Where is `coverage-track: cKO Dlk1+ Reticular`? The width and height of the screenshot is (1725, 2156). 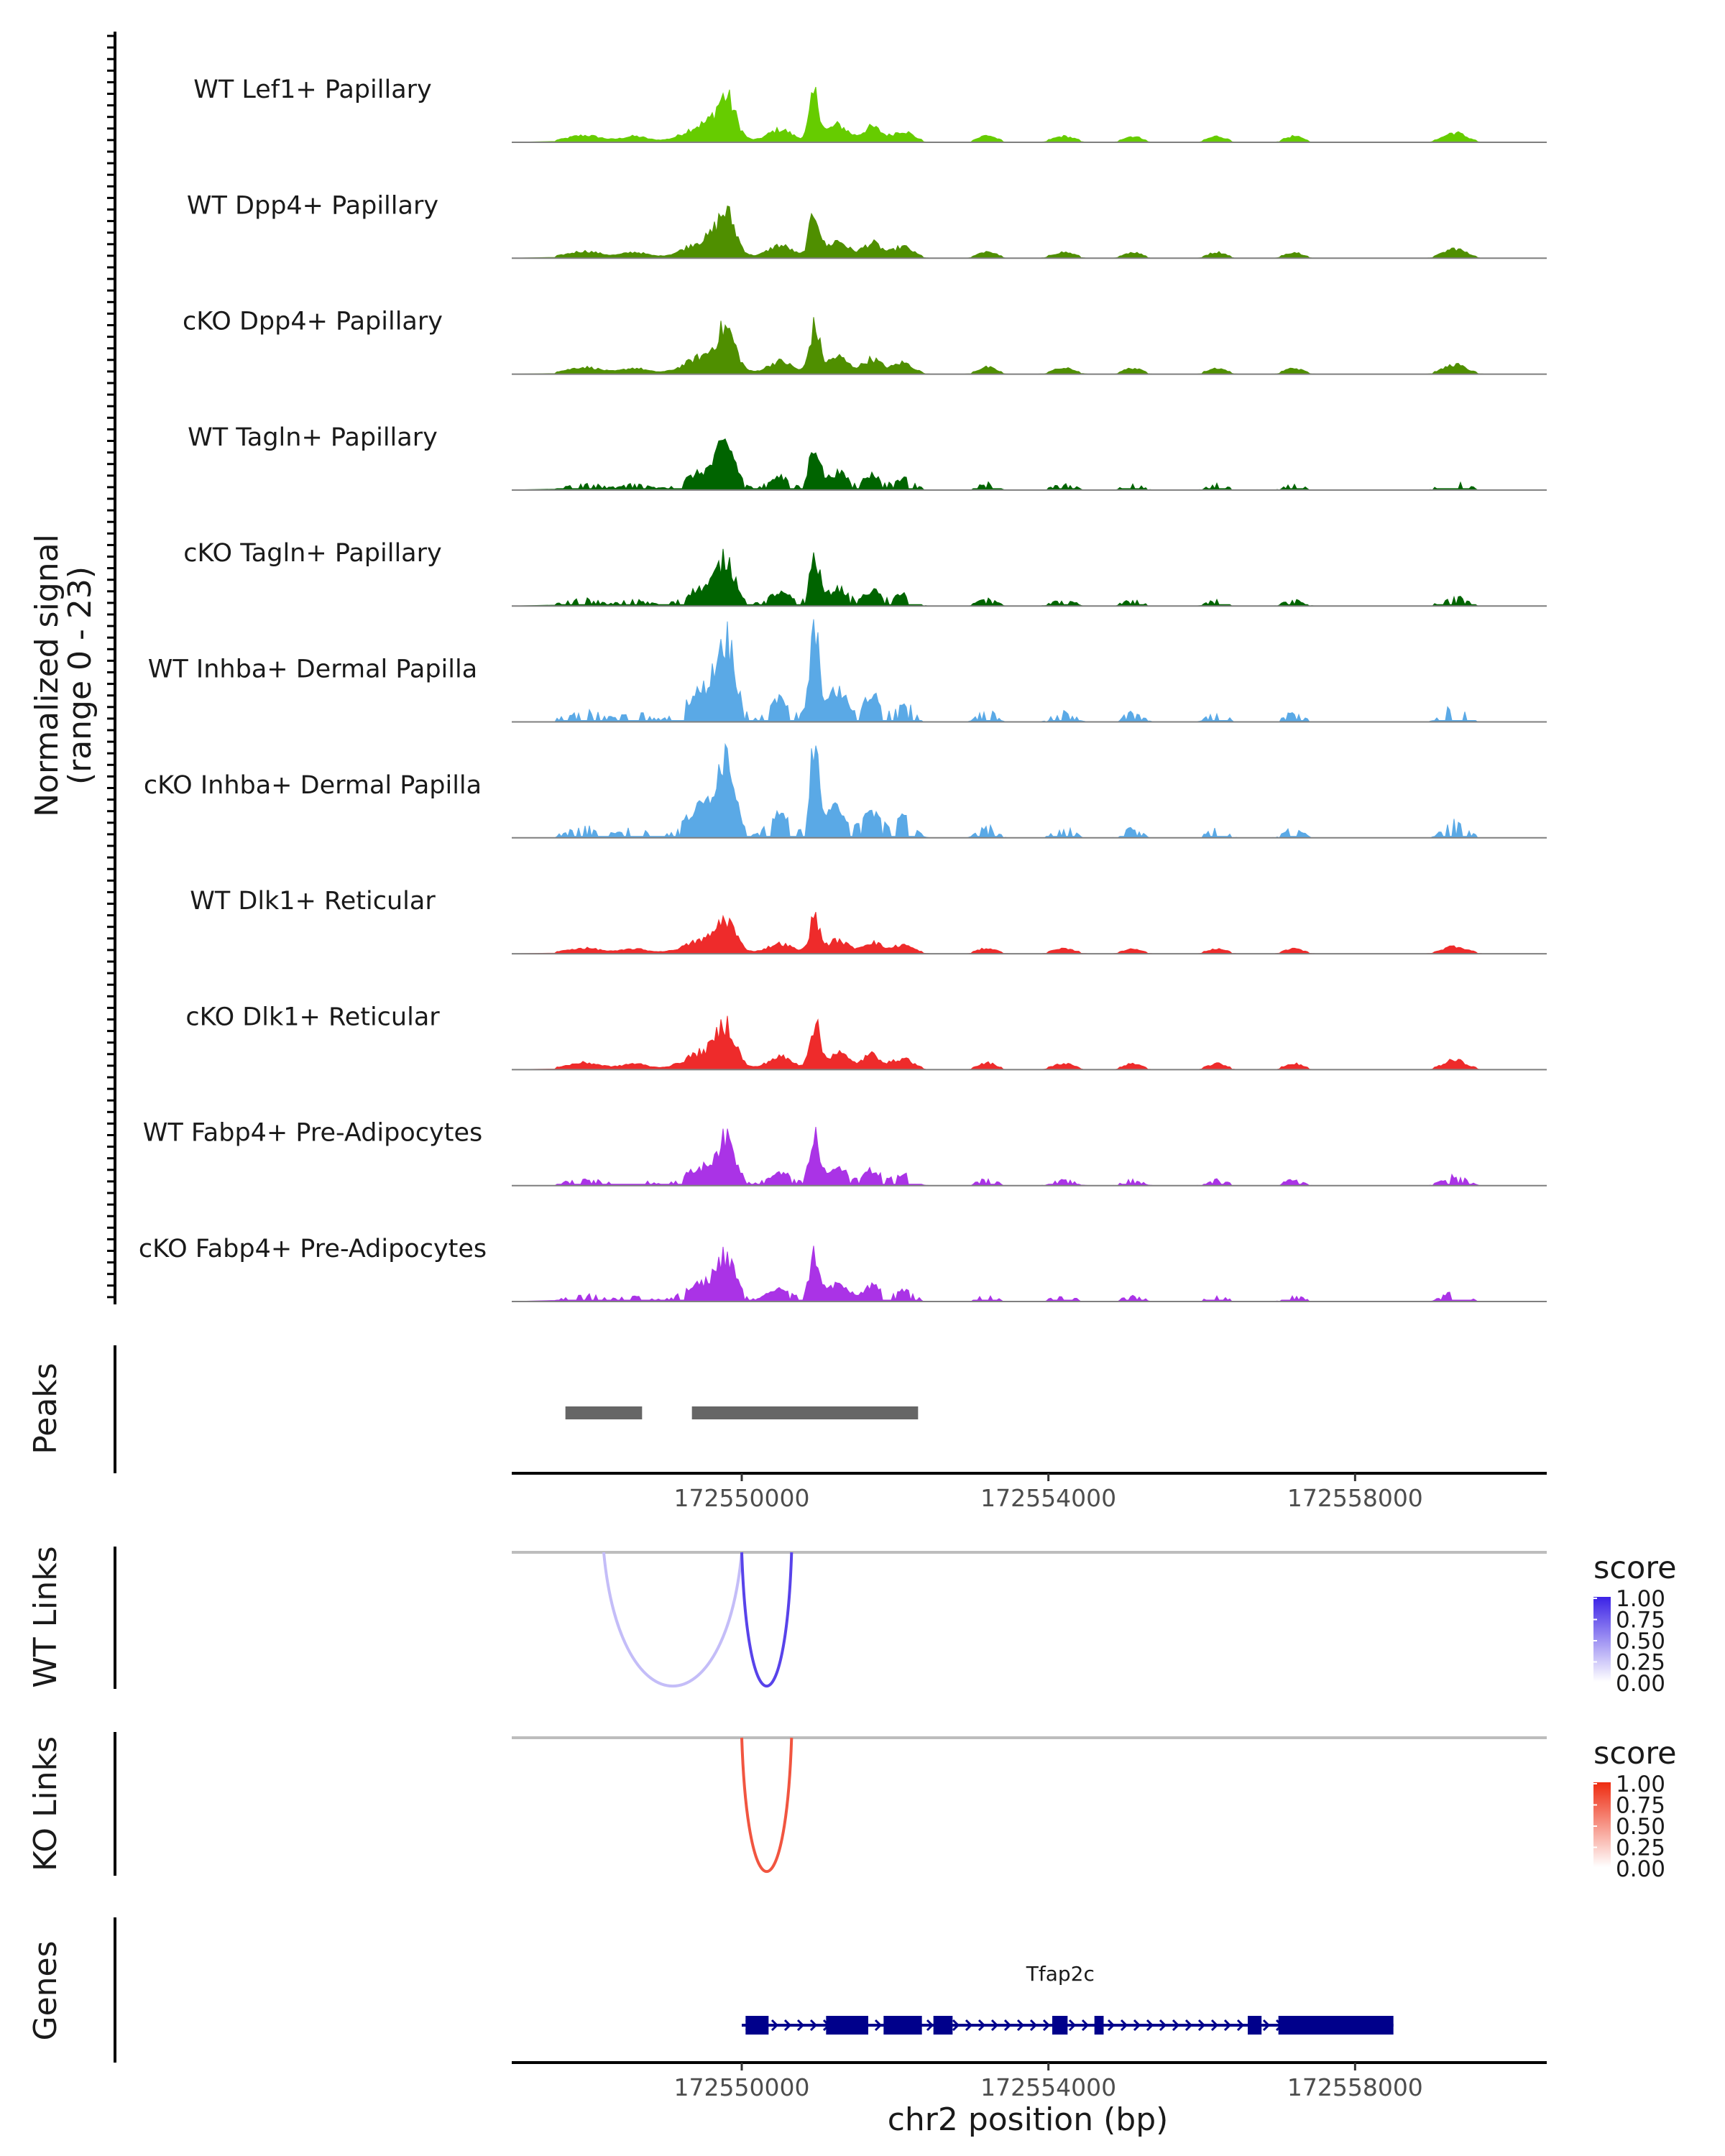 coverage-track: cKO Dlk1+ Reticular is located at coordinates (866, 1037).